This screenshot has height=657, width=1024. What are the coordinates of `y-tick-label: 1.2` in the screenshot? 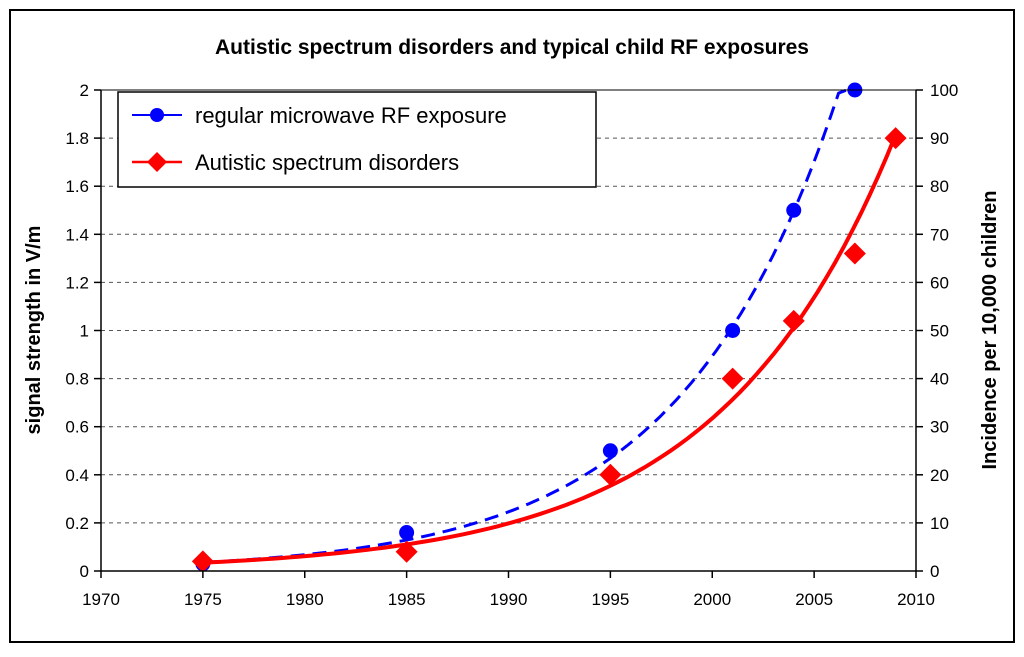 It's located at (77, 282).